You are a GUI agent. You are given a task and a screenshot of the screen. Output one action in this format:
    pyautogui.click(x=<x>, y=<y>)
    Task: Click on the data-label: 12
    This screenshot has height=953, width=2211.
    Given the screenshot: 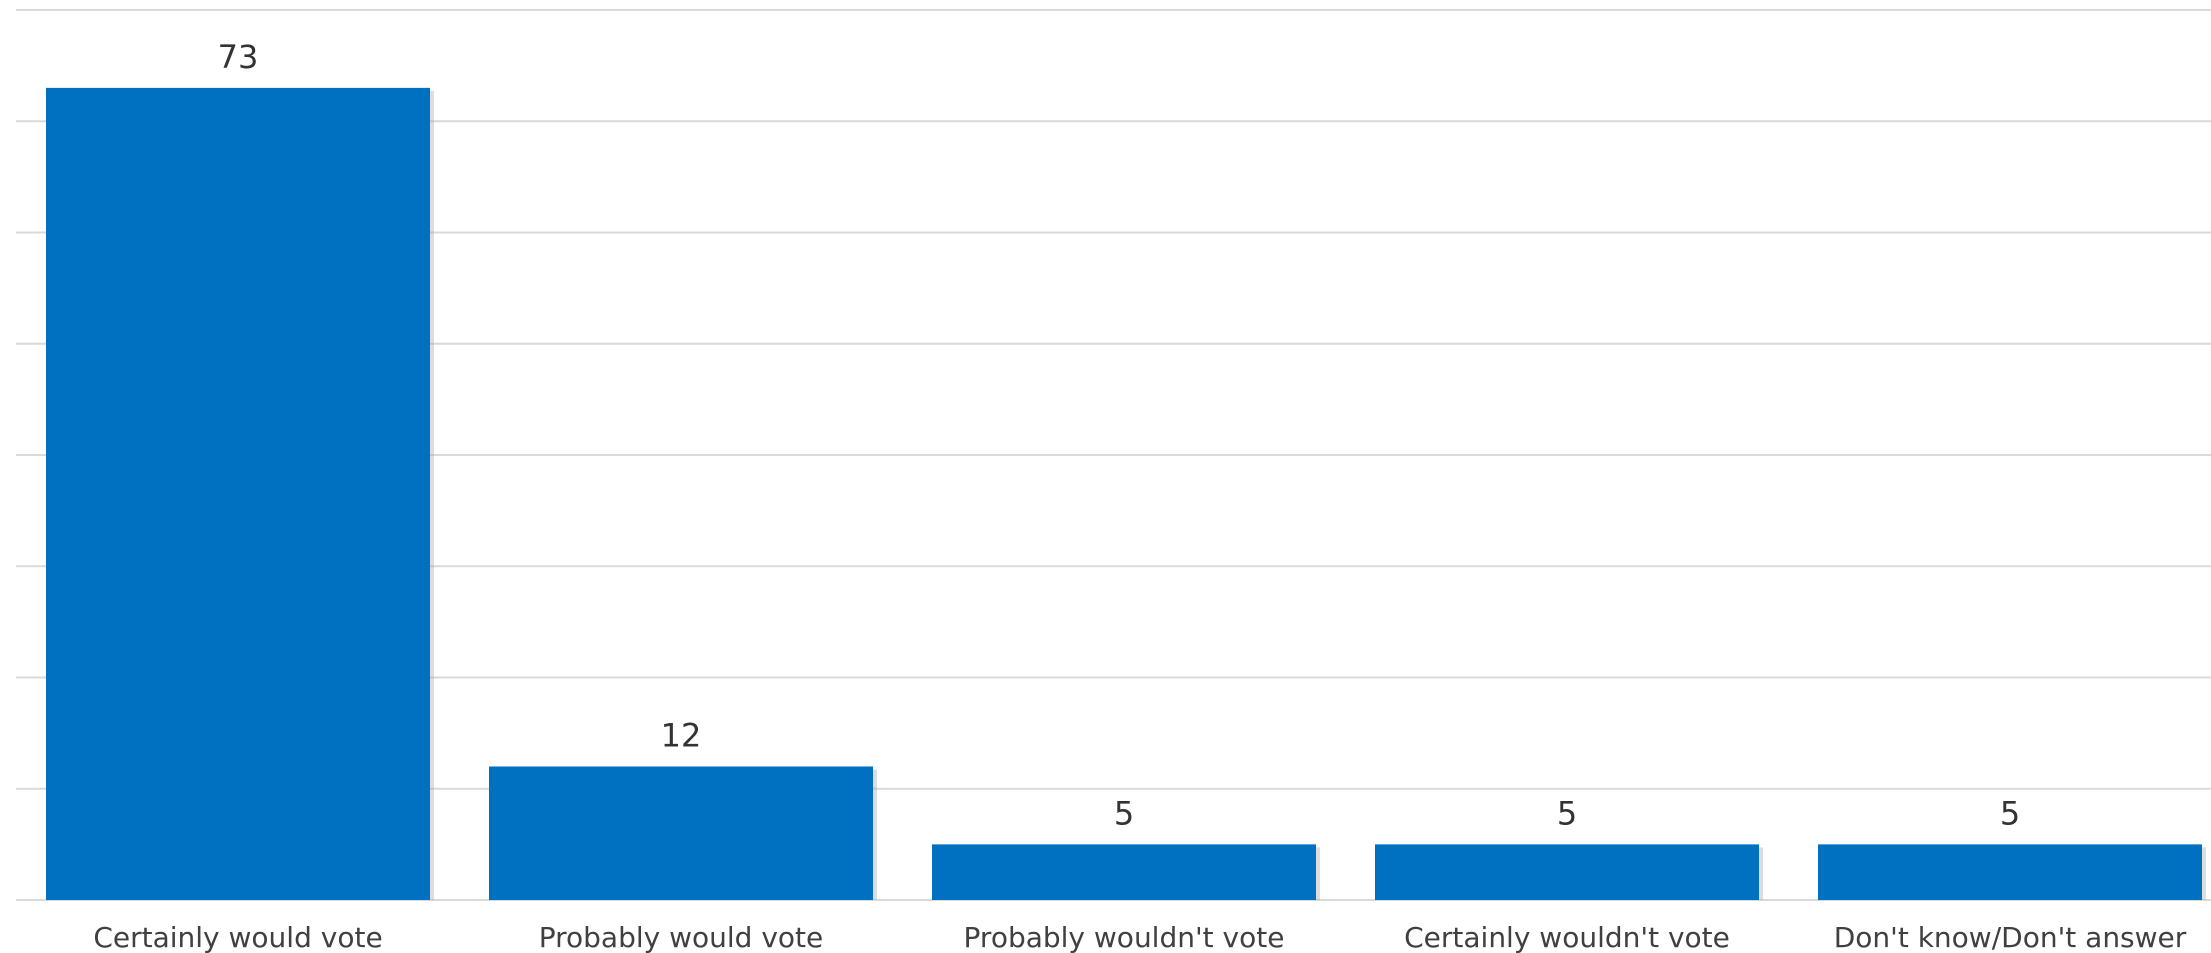 What is the action you would take?
    pyautogui.click(x=681, y=736)
    